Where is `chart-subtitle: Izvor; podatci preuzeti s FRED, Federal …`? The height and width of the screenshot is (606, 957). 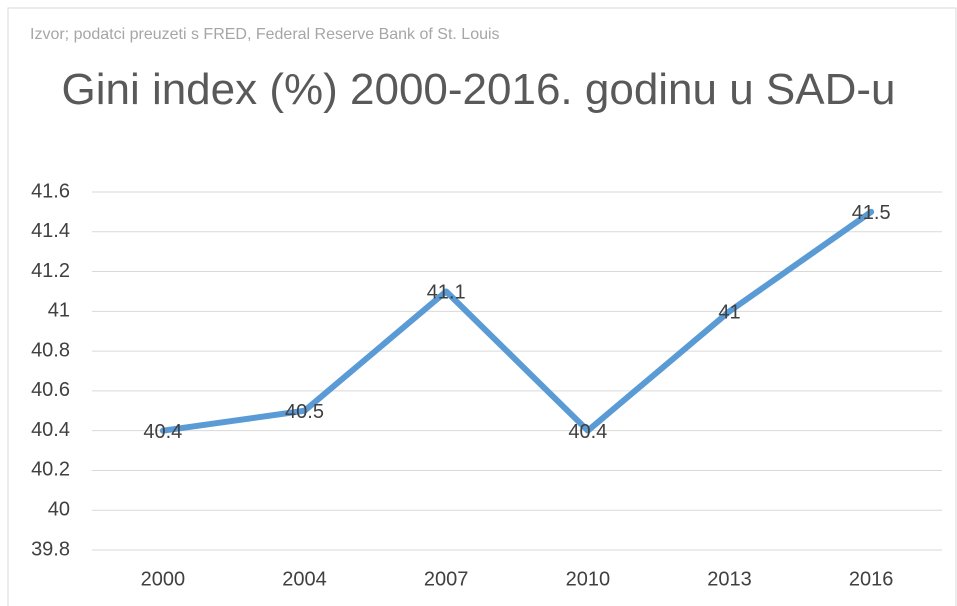
chart-subtitle: Izvor; podatci preuzeti s FRED, Federal … is located at coordinates (265, 34).